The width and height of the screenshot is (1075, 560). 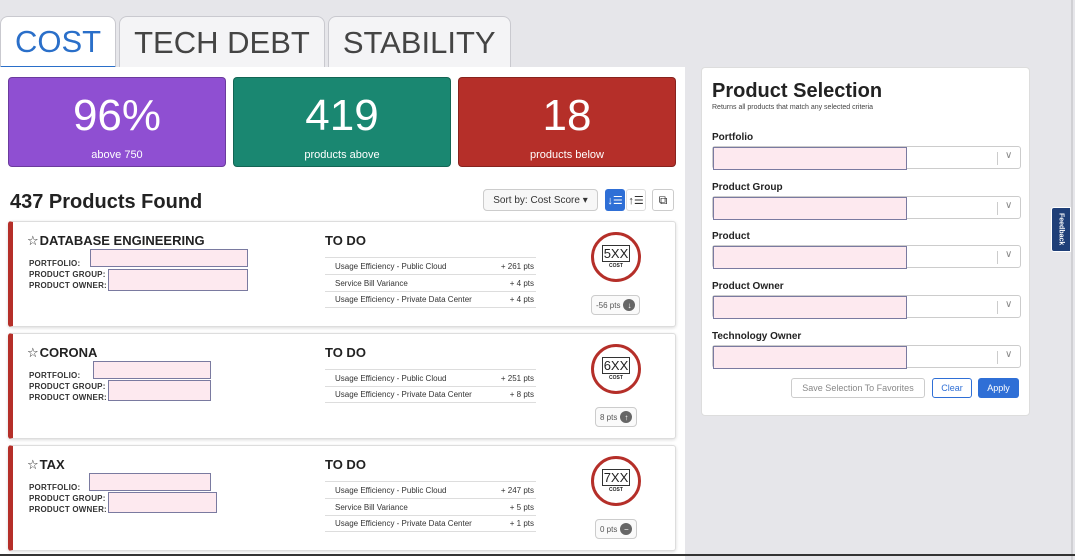 What do you see at coordinates (567, 155) in the screenshot?
I see `kpi-label: products below` at bounding box center [567, 155].